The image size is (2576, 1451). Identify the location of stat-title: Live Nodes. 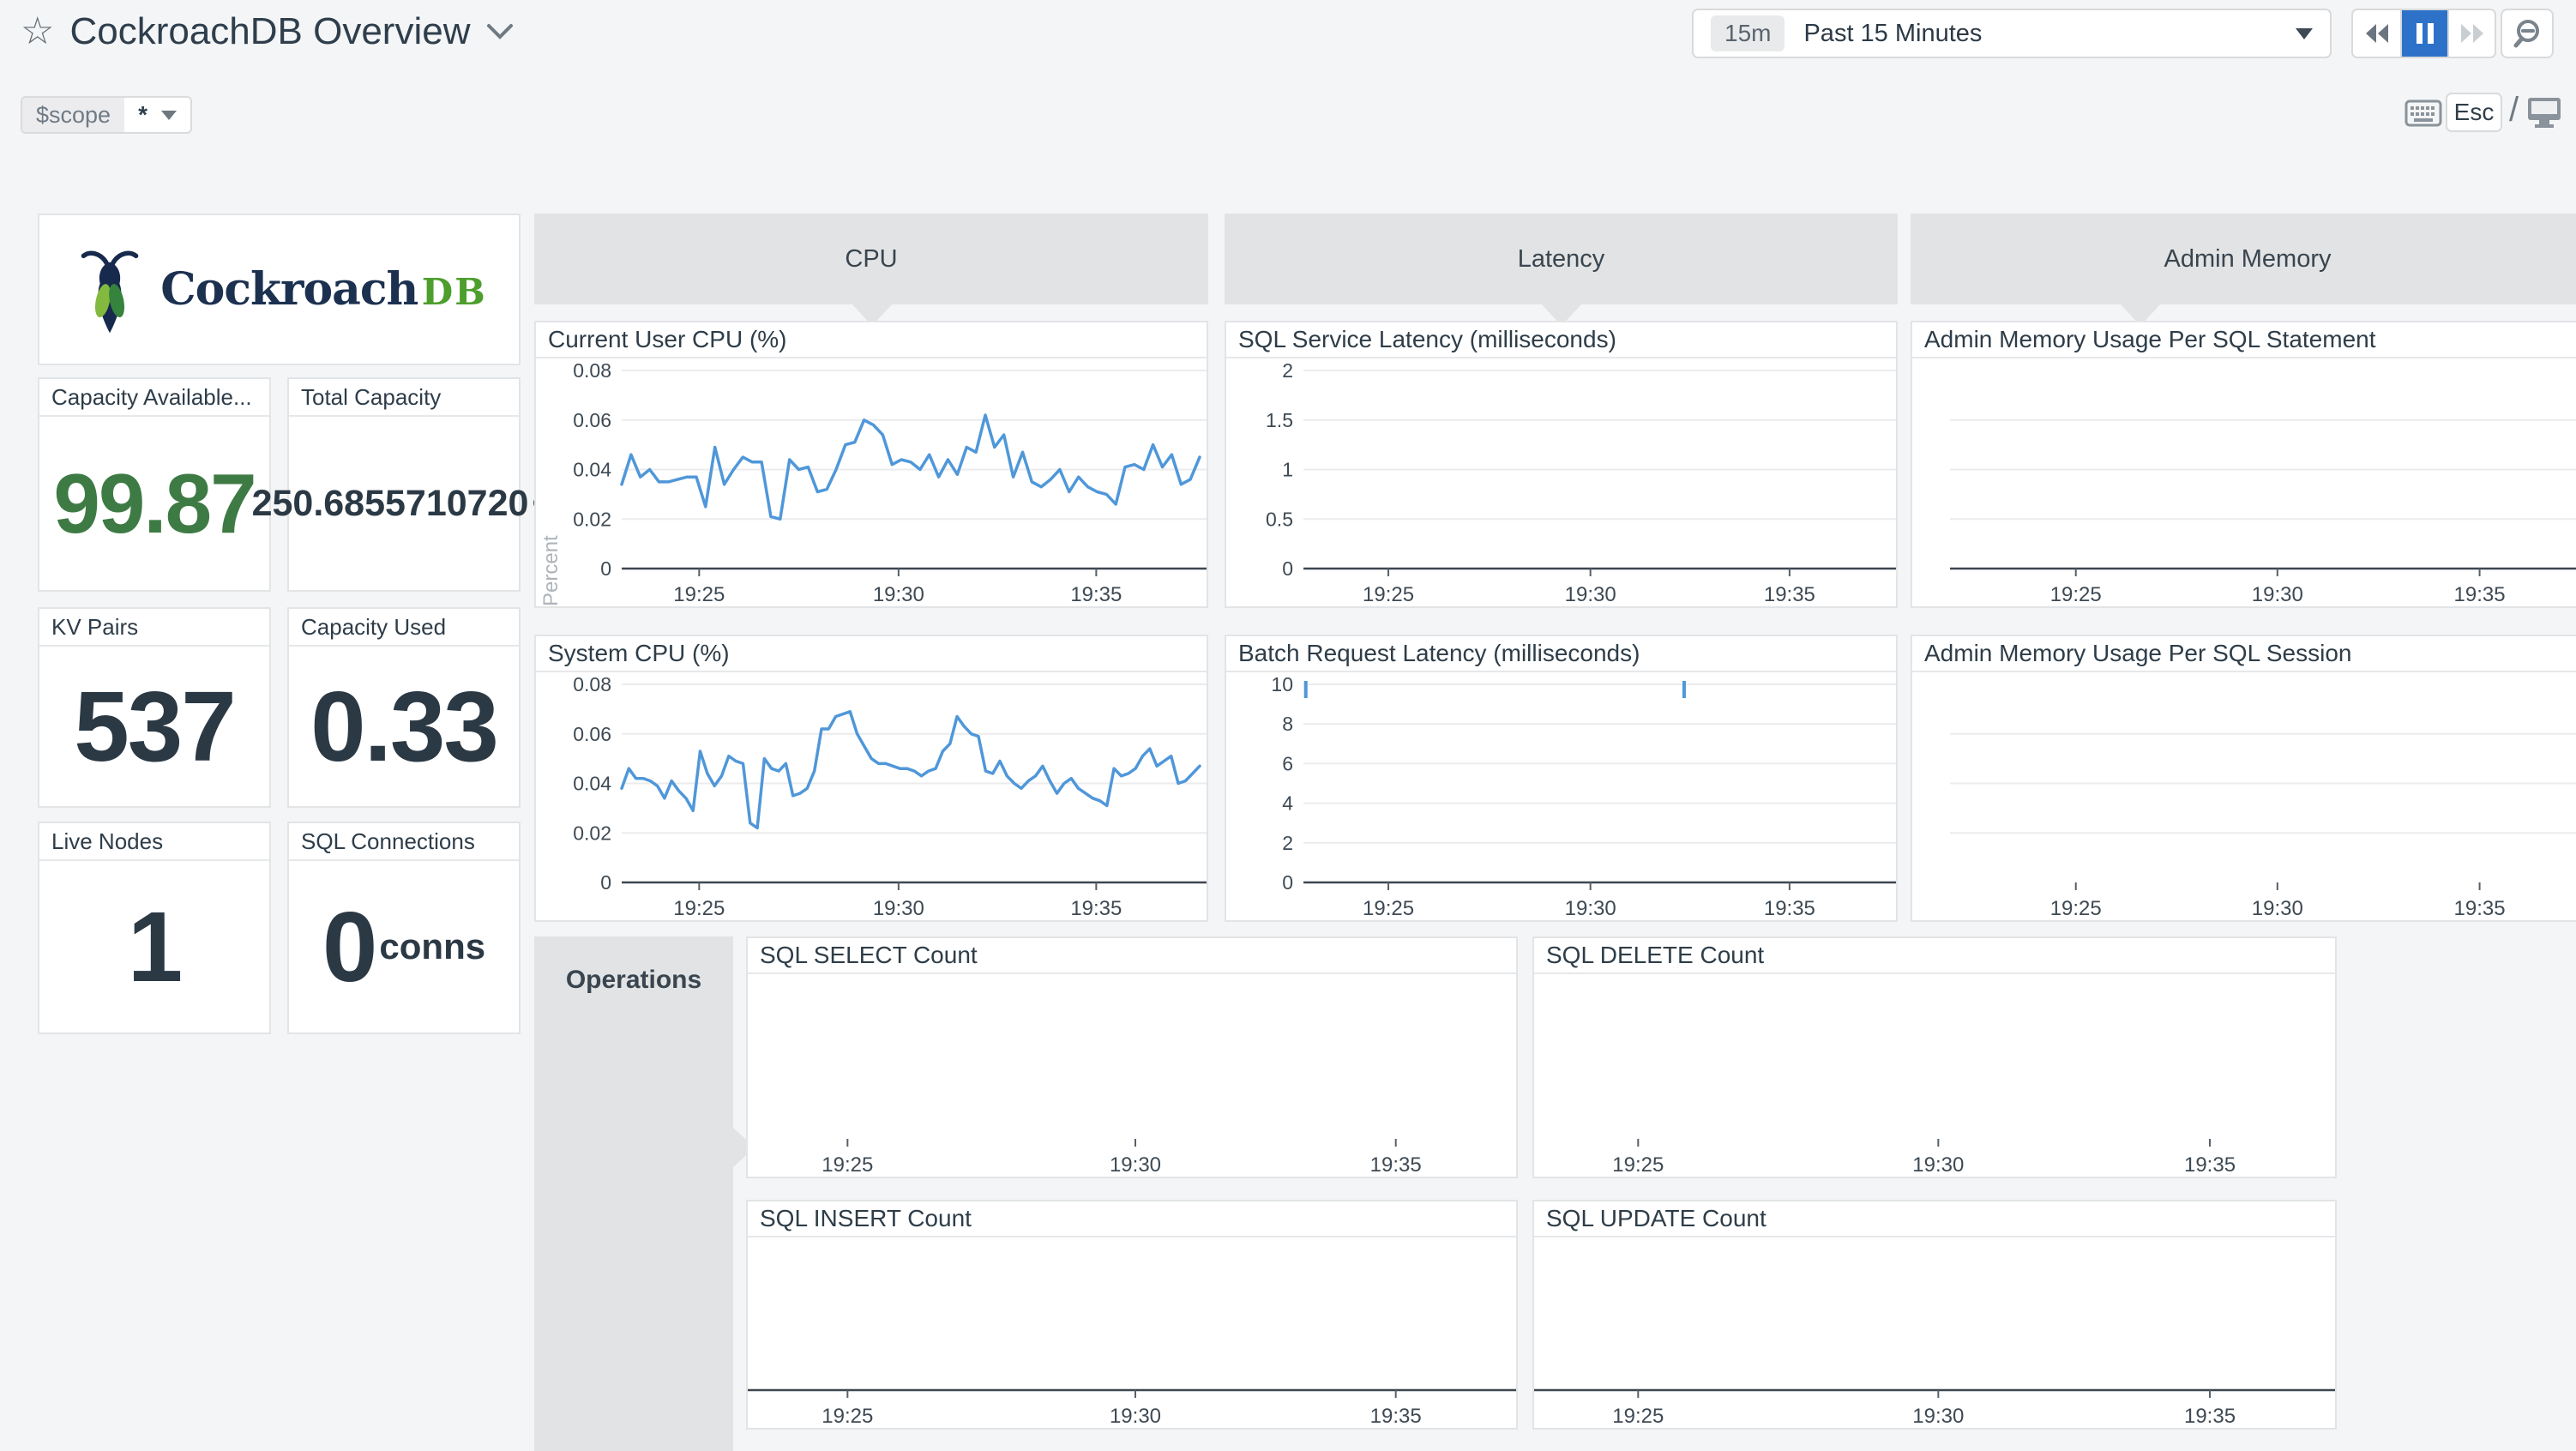
(154, 842).